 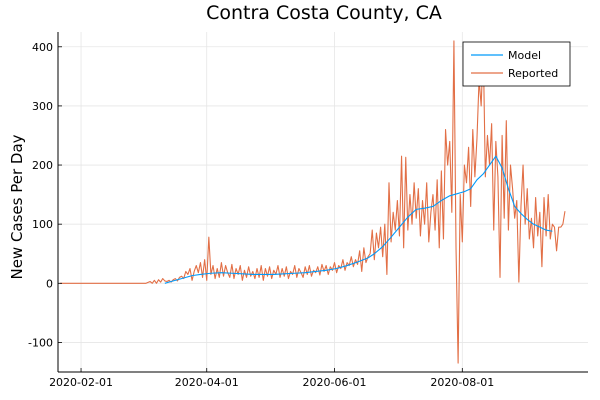 What do you see at coordinates (42, 165) in the screenshot?
I see `y-tick-label: 200` at bounding box center [42, 165].